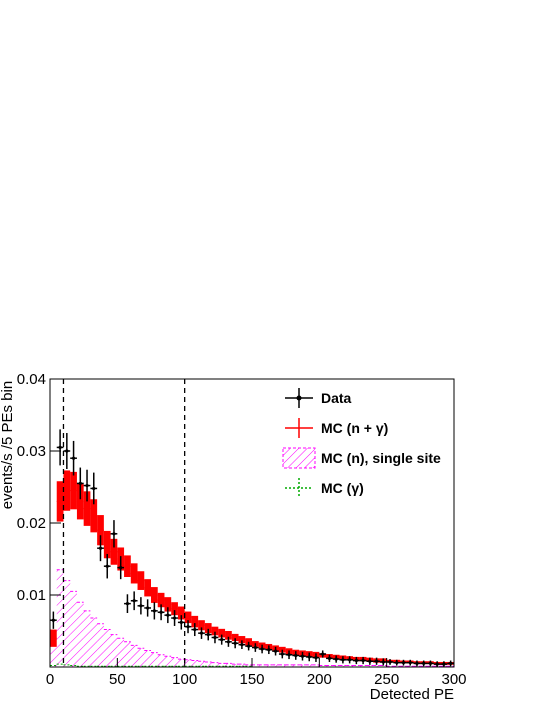 The width and height of the screenshot is (545, 710). I want to click on y-tick-label: 0.04, so click(31, 379).